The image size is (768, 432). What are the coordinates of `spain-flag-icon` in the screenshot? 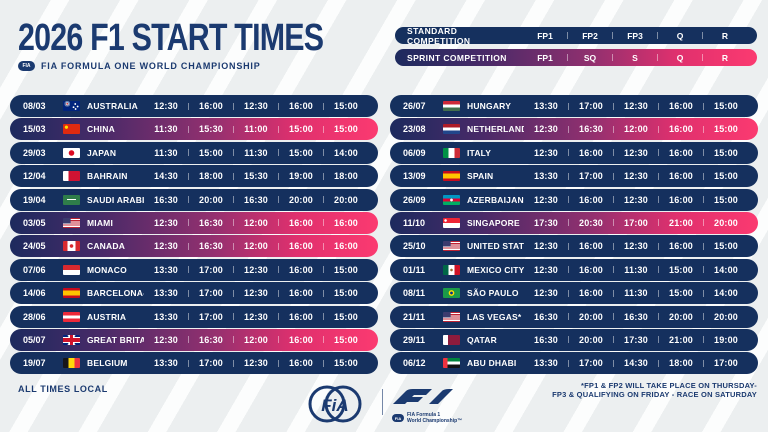 It's located at (71, 293).